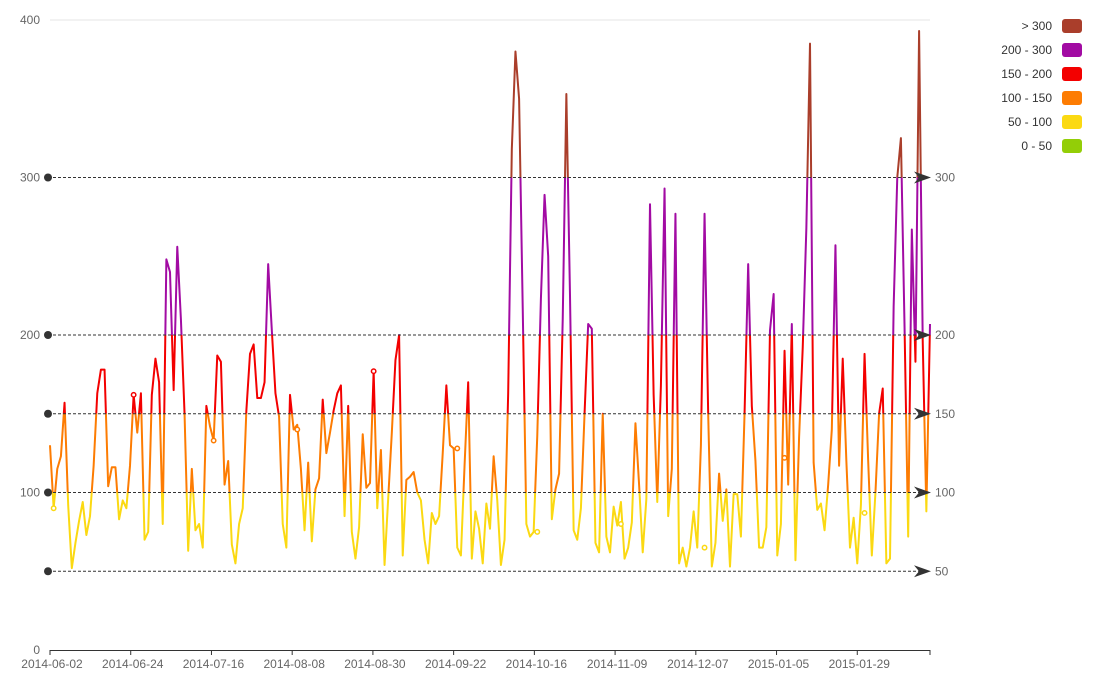  Describe the element at coordinates (30, 20) in the screenshot. I see `y-tick-label: 400` at that location.